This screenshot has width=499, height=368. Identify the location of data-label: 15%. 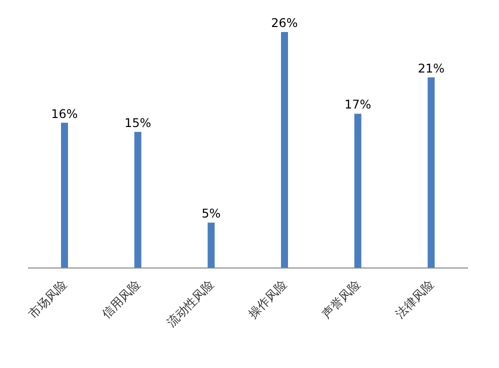
(138, 123).